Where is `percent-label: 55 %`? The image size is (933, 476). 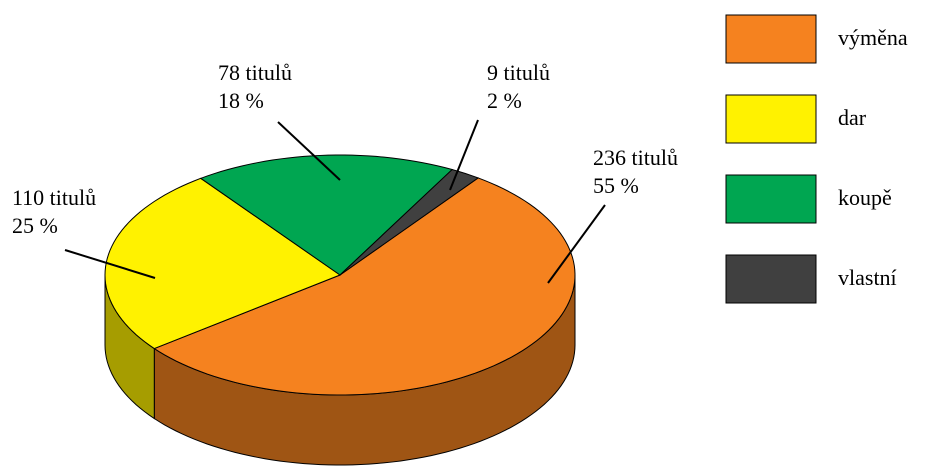 percent-label: 55 % is located at coordinates (616, 185).